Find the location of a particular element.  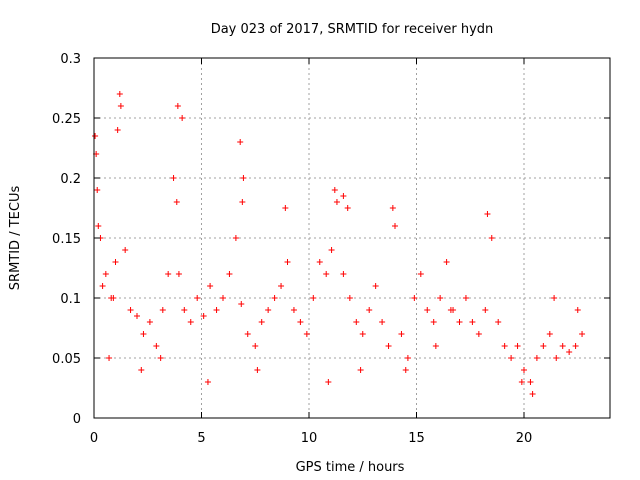

y-axis-title: SRMTID / TECUs is located at coordinates (15, 238).